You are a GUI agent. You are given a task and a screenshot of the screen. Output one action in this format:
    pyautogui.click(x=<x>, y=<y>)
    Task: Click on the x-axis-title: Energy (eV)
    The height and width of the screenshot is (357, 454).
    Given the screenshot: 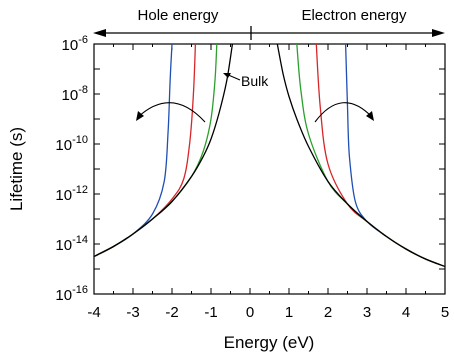 What is the action you would take?
    pyautogui.click(x=269, y=342)
    